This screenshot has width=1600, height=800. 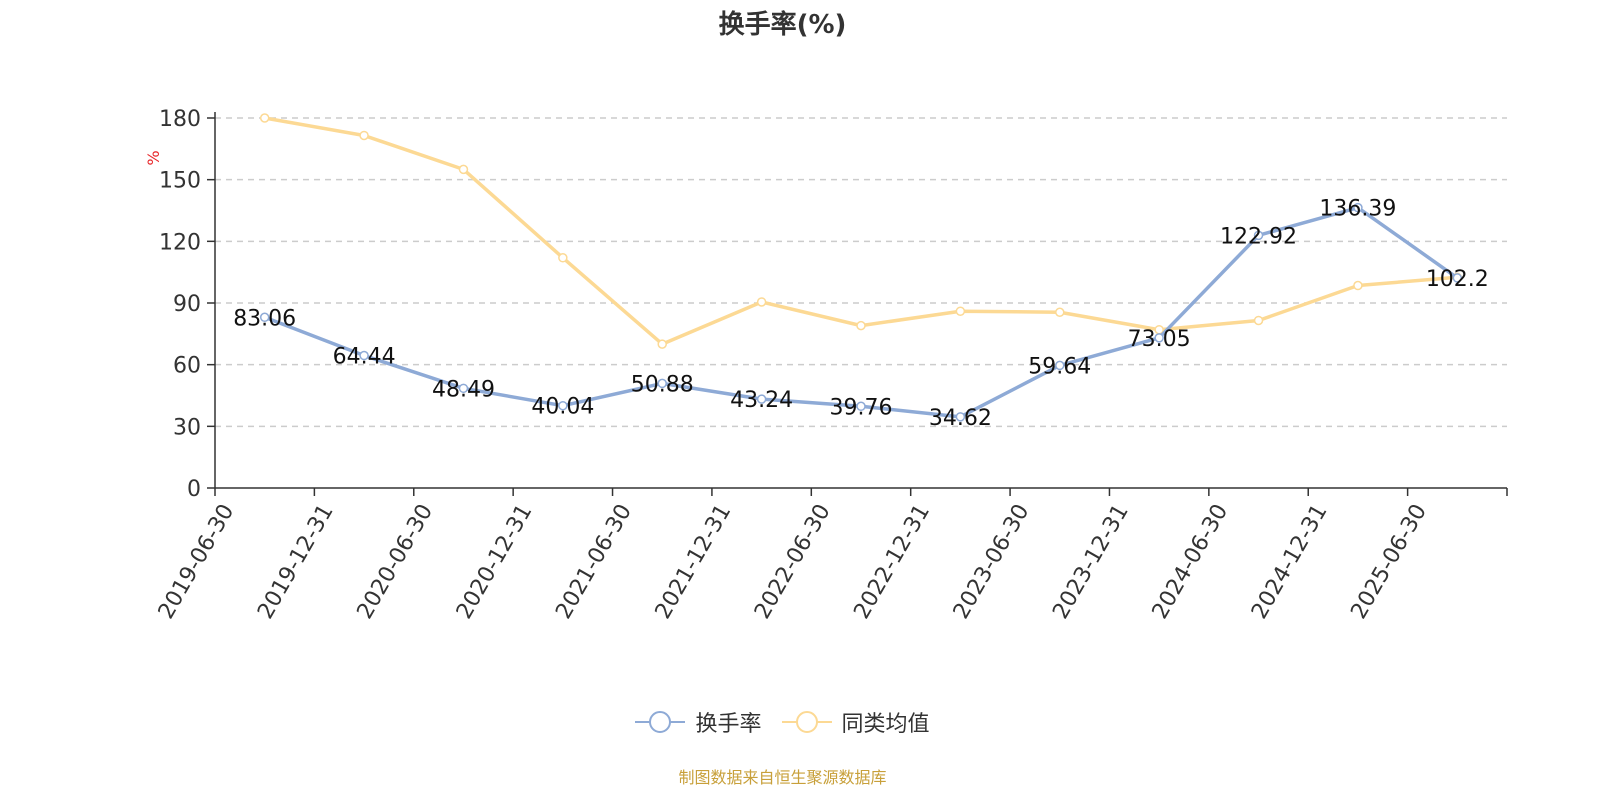 What do you see at coordinates (180, 181) in the screenshot?
I see `y-tick-label: 150` at bounding box center [180, 181].